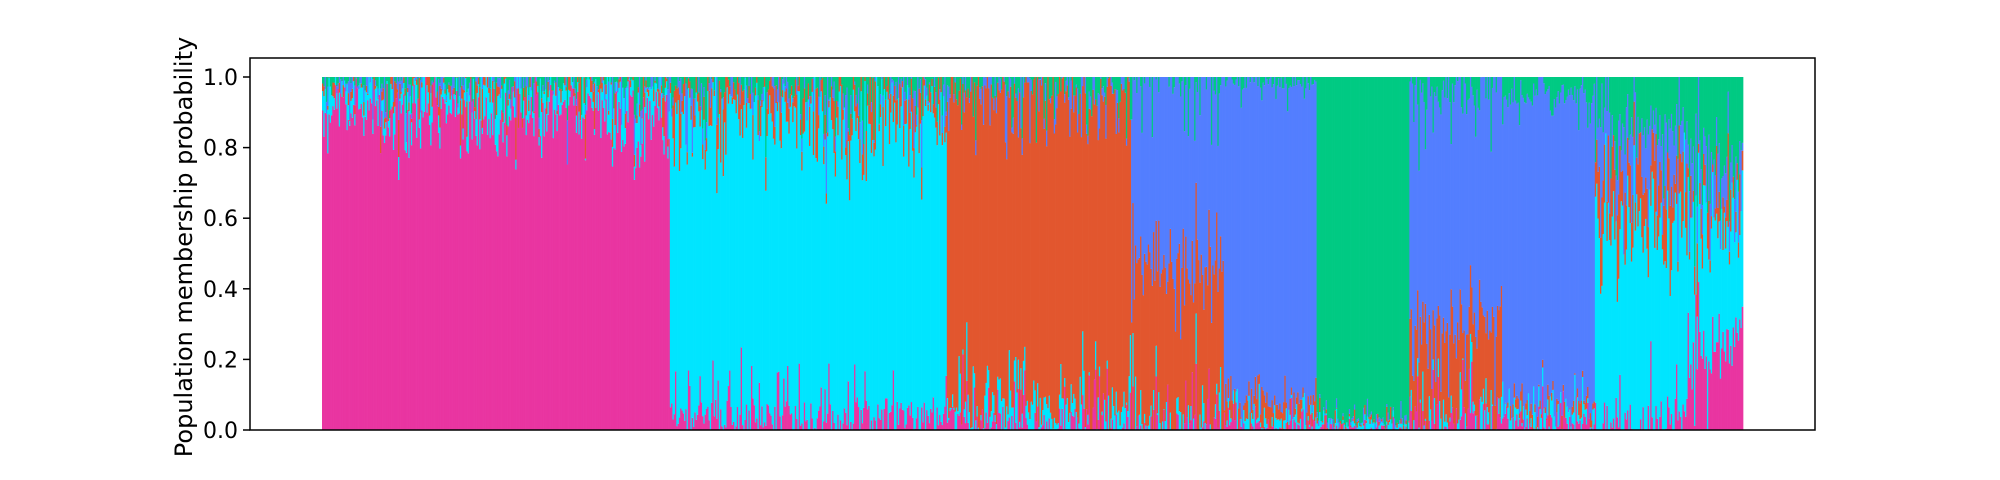 This screenshot has height=480, width=2000. I want to click on y-axis-label: Population membership probability, so click(184, 247).